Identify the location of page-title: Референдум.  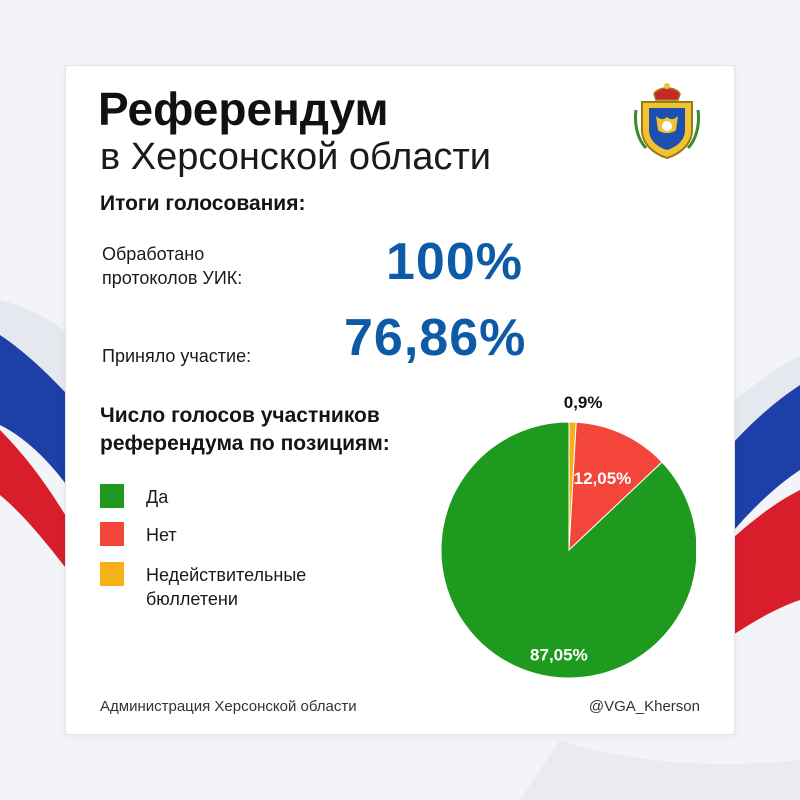
(243, 109).